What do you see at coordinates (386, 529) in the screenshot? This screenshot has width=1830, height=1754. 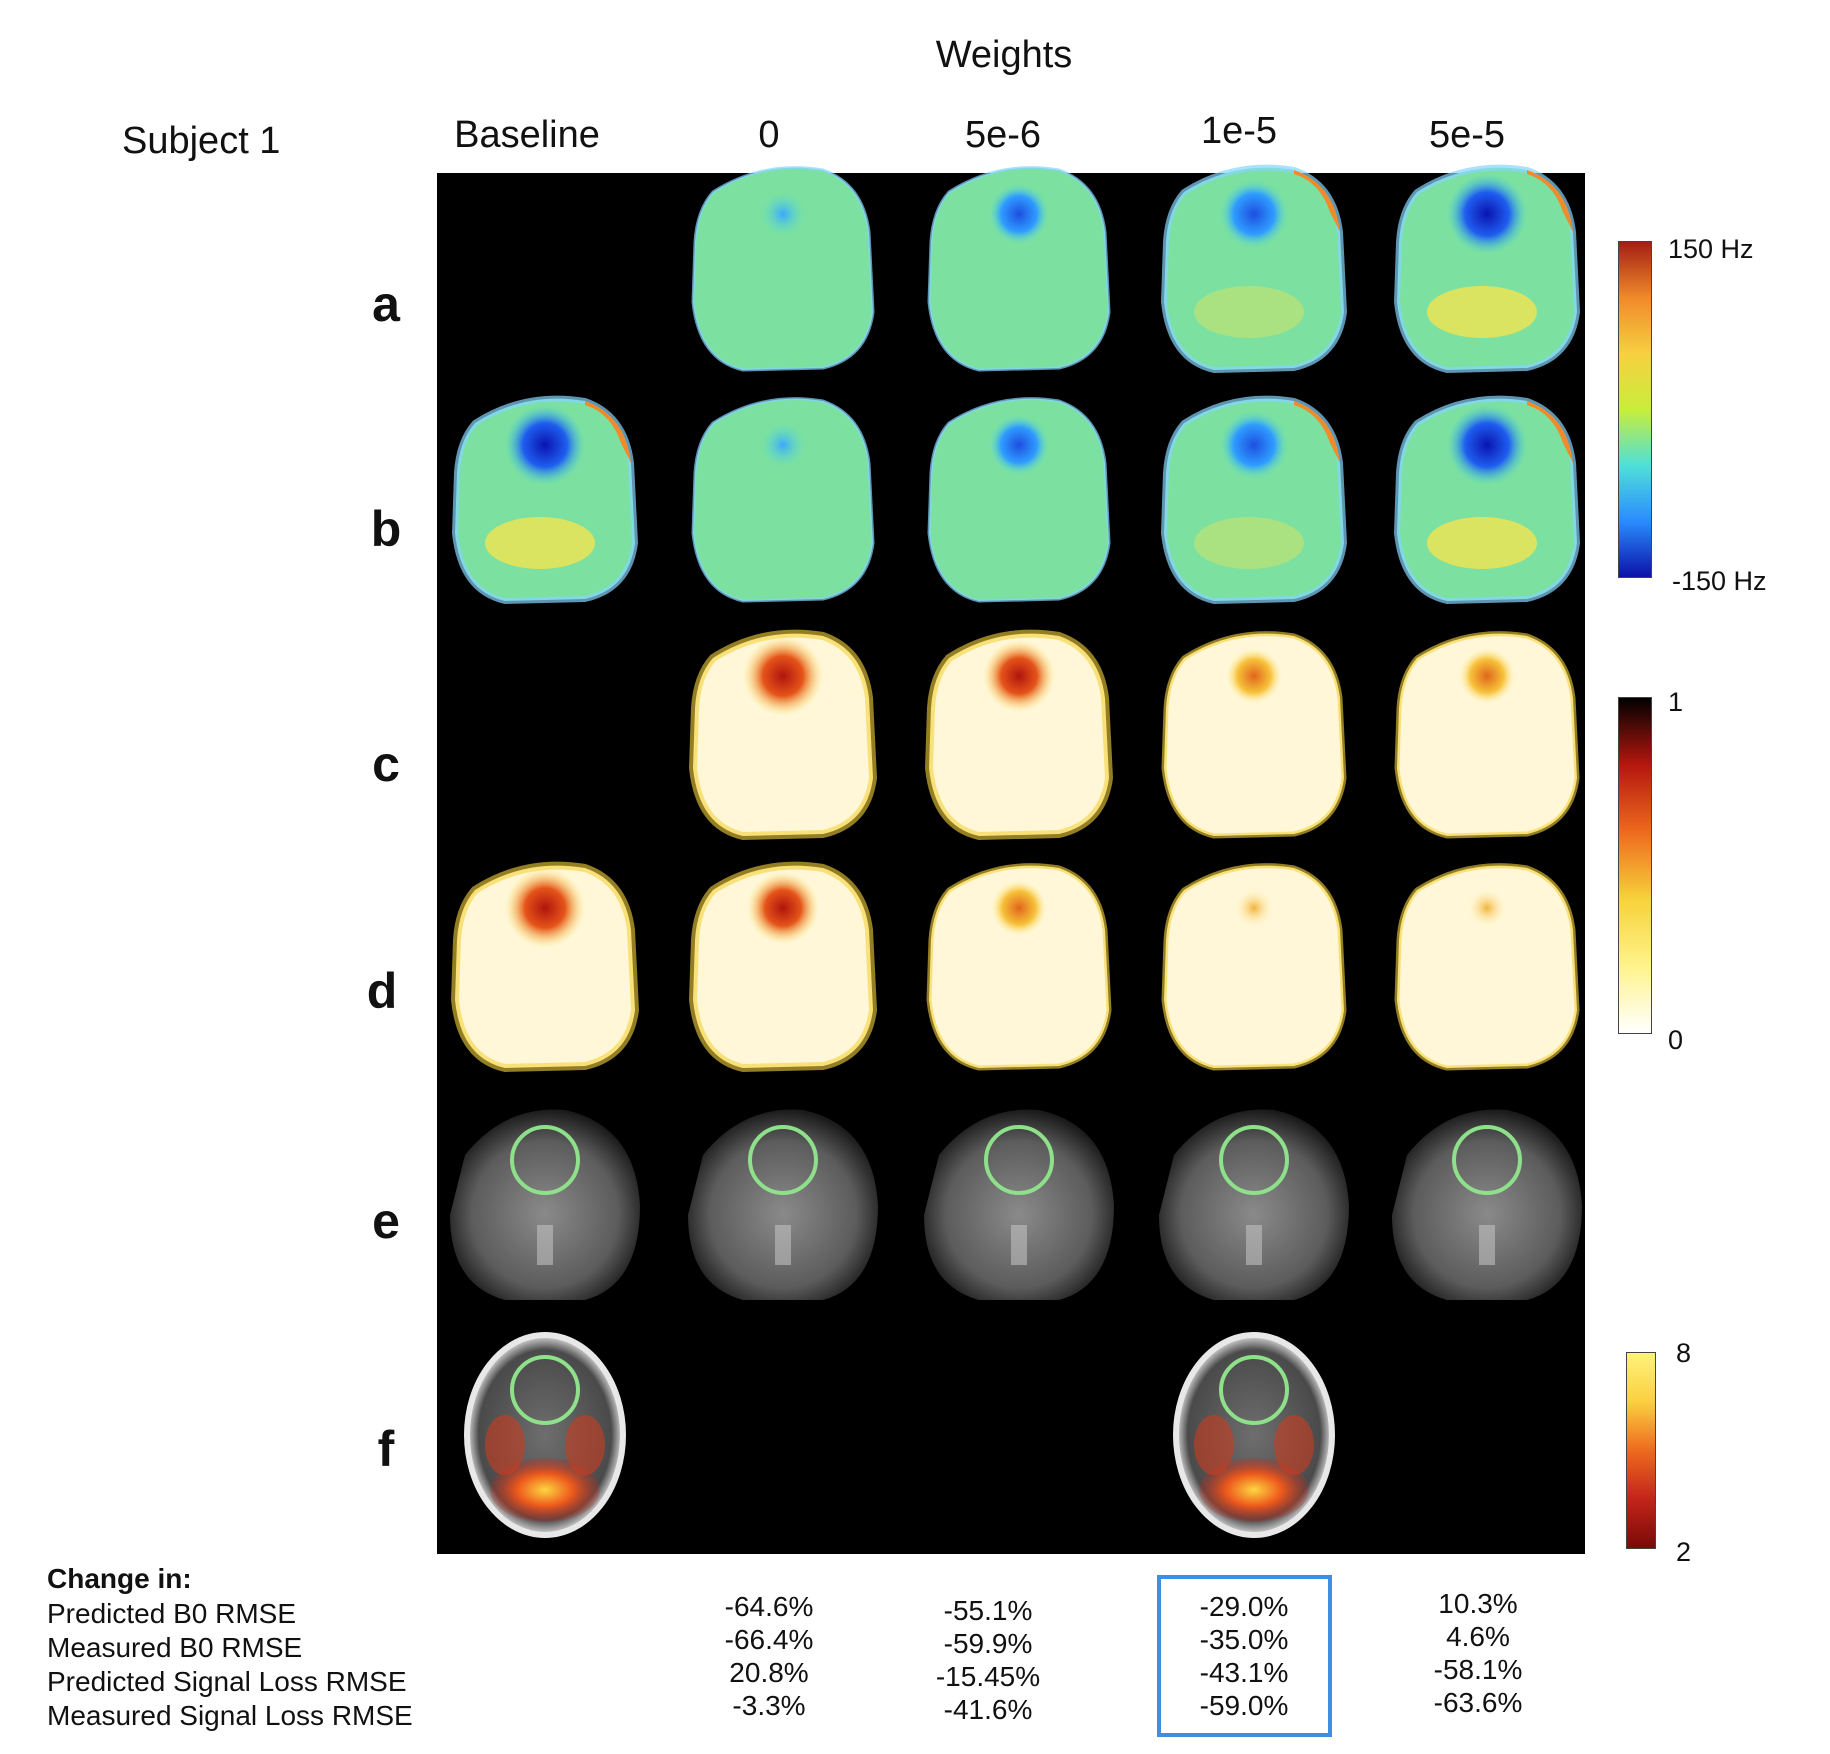 I see `row-label-b: b` at bounding box center [386, 529].